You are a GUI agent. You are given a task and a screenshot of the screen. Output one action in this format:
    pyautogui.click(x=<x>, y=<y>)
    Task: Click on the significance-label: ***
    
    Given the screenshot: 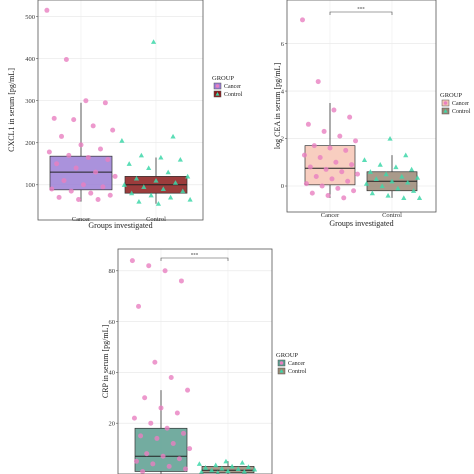 What is the action you would take?
    pyautogui.click(x=195, y=256)
    